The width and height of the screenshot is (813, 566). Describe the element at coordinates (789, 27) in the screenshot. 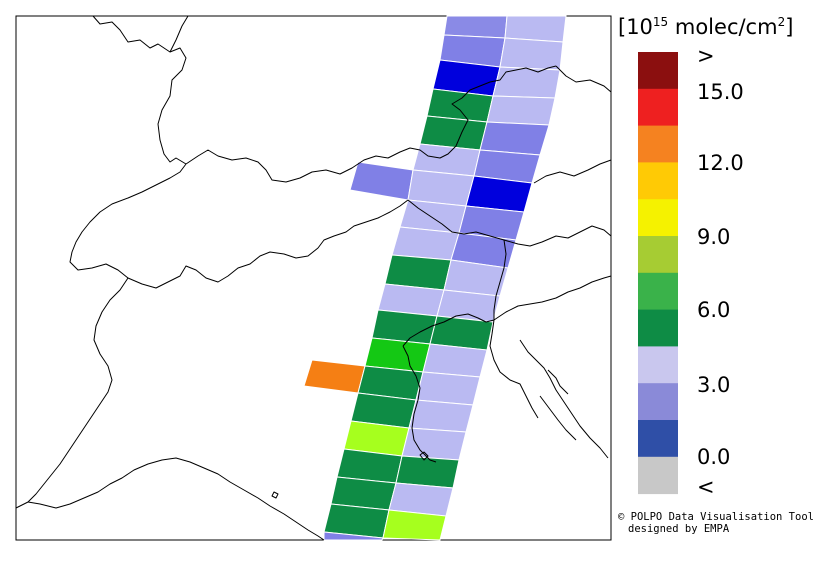

I see `legend-unit-close: ]` at that location.